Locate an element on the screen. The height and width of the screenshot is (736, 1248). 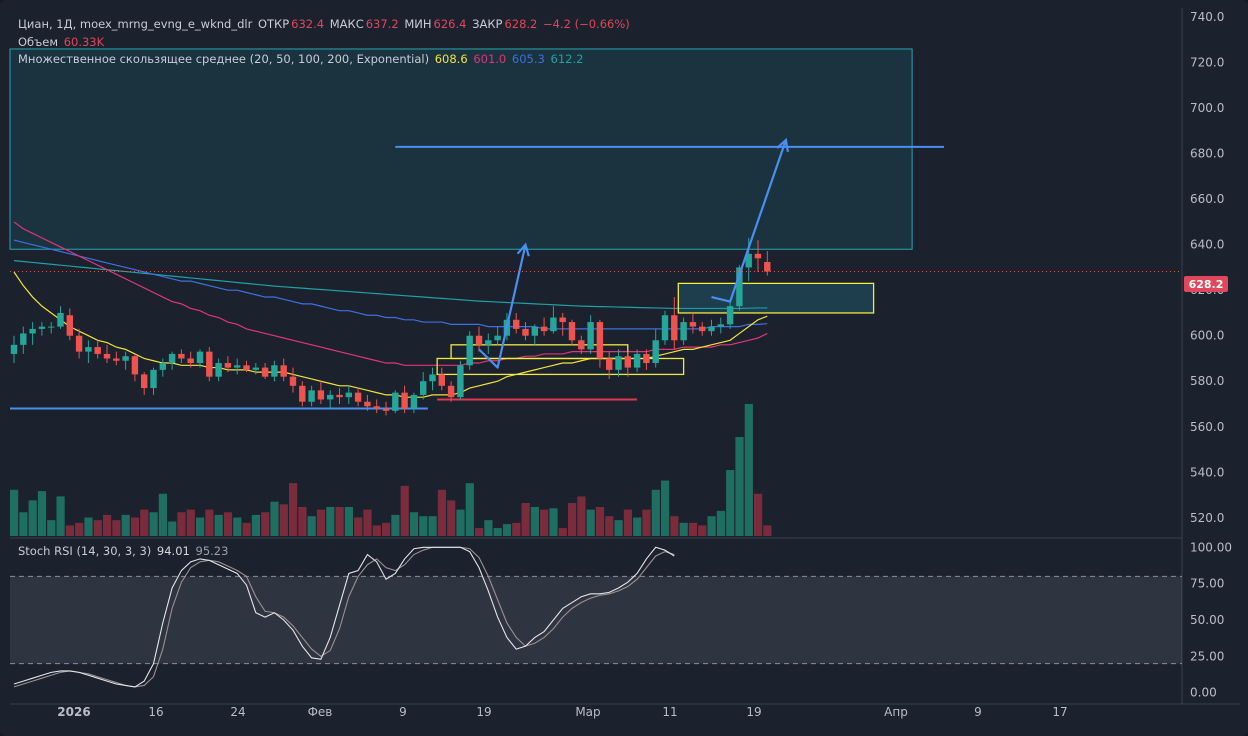
price-tick-label: 700.0 is located at coordinates (1207, 108).